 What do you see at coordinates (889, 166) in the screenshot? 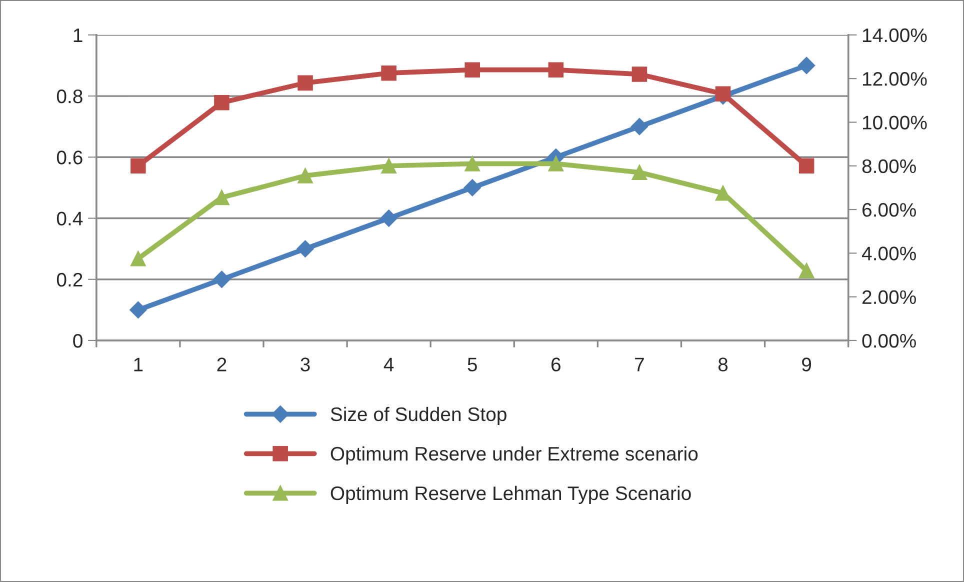
I see `y2-tick-label: 8.00%` at bounding box center [889, 166].